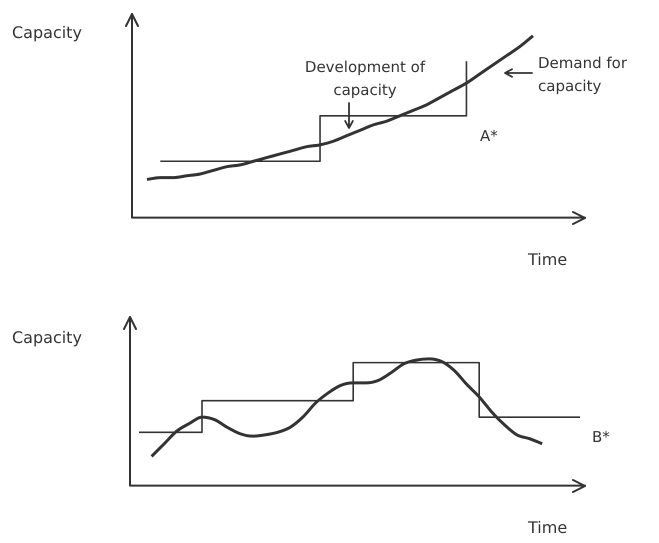 The height and width of the screenshot is (543, 659). I want to click on annotation: Demand for capacity, so click(583, 75).